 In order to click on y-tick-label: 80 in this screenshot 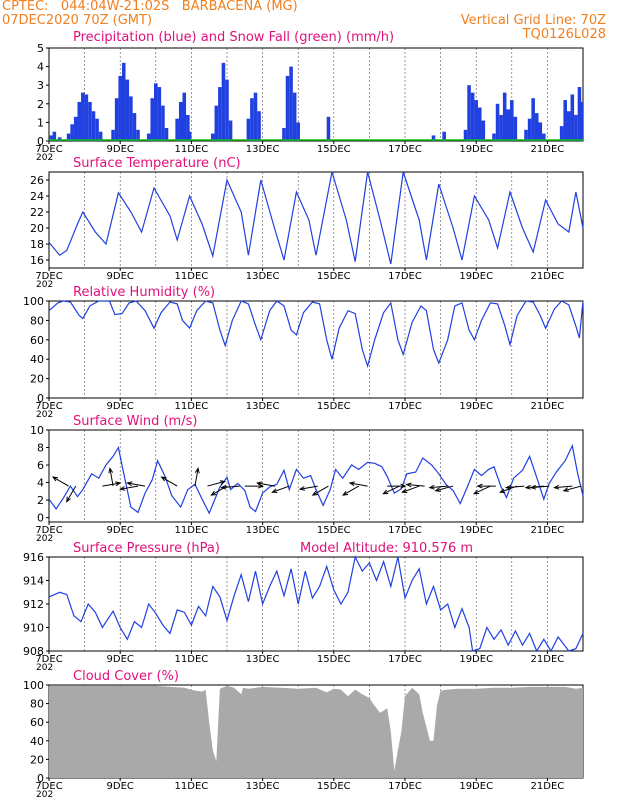, I will do `click(37, 704)`.